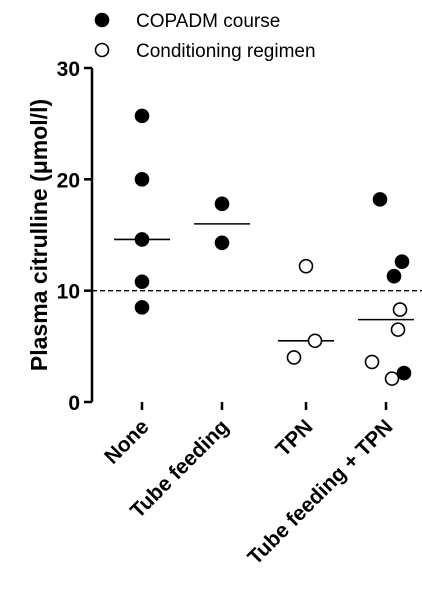  What do you see at coordinates (102, 50) in the screenshot?
I see `legend-open-marker` at bounding box center [102, 50].